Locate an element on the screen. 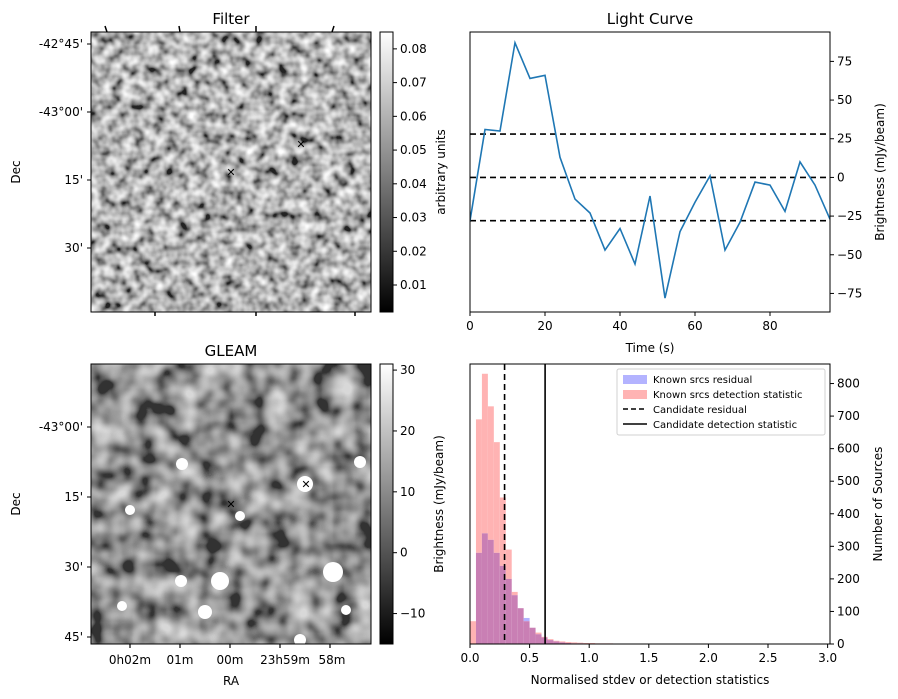 This screenshot has width=898, height=699. histogram-xtick-label: 1.0 is located at coordinates (589, 658).